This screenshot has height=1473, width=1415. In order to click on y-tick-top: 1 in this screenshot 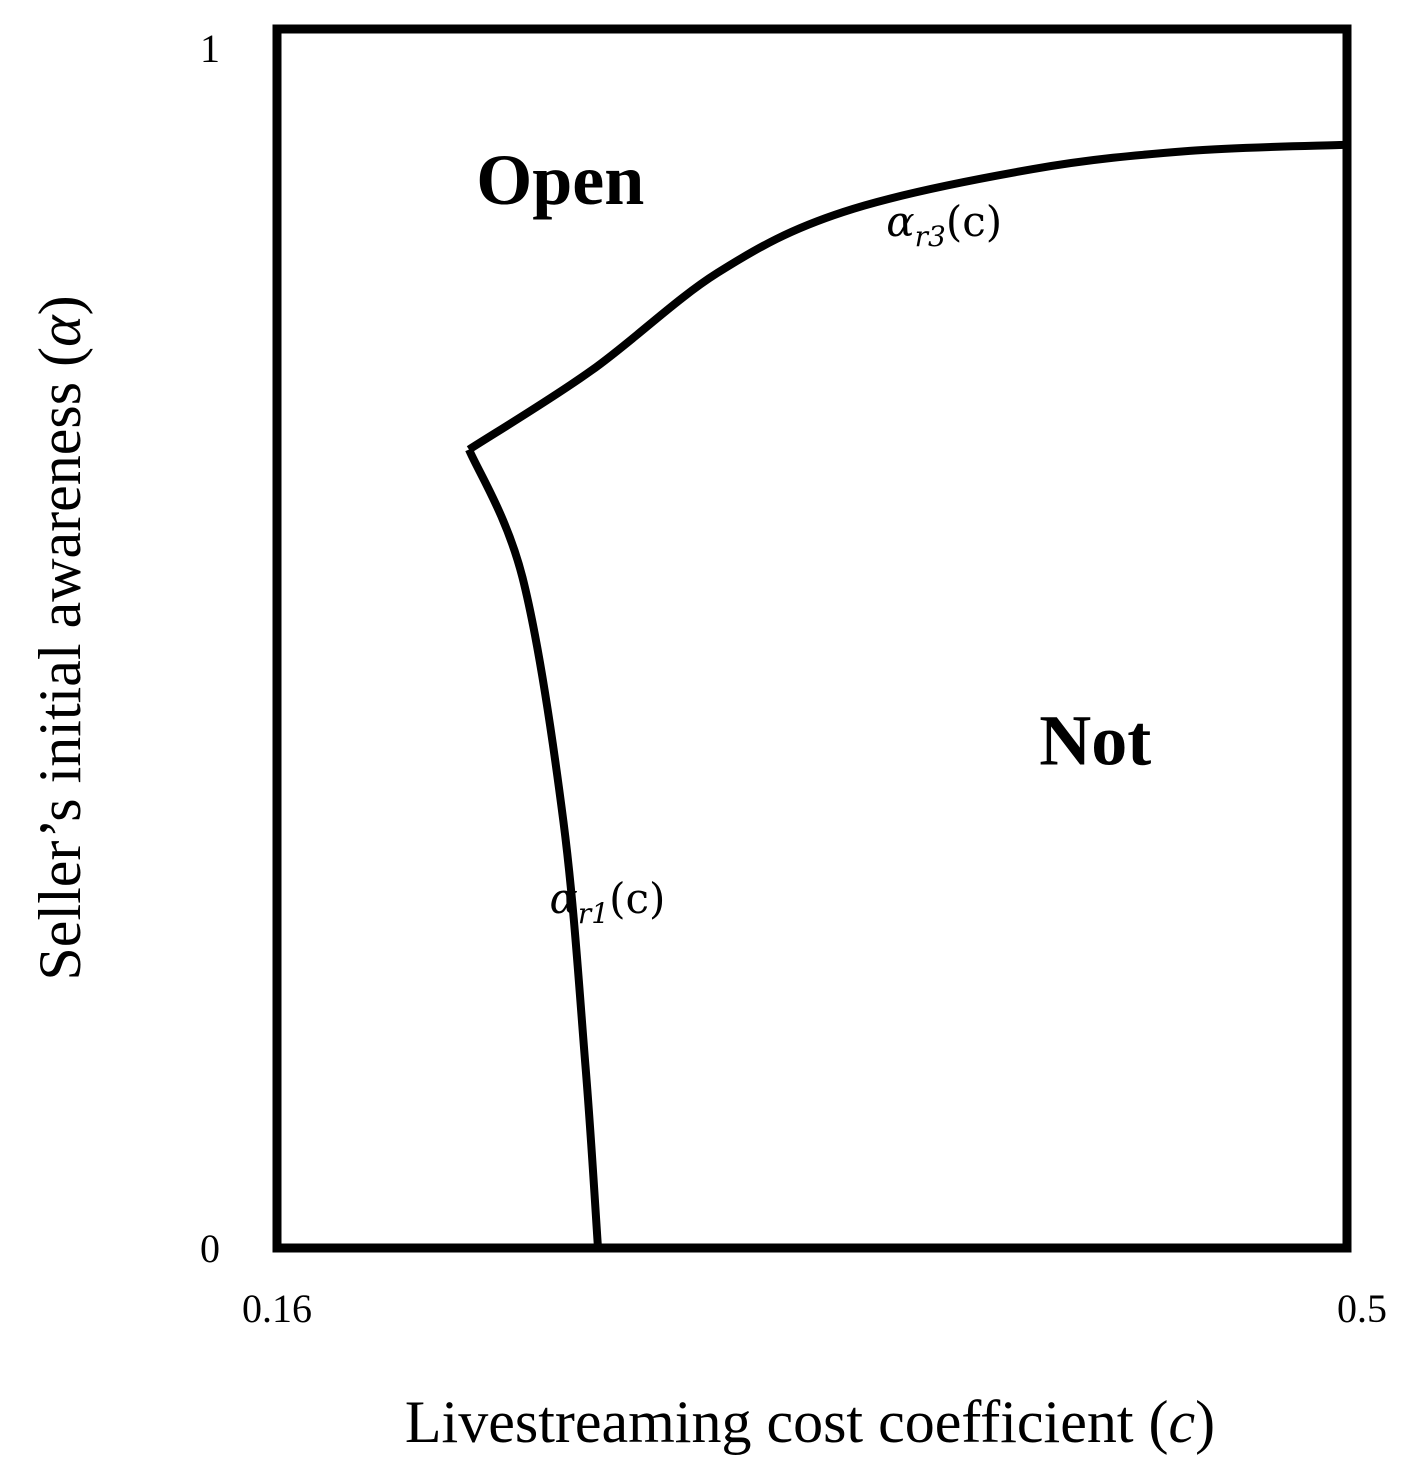, I will do `click(210, 48)`.